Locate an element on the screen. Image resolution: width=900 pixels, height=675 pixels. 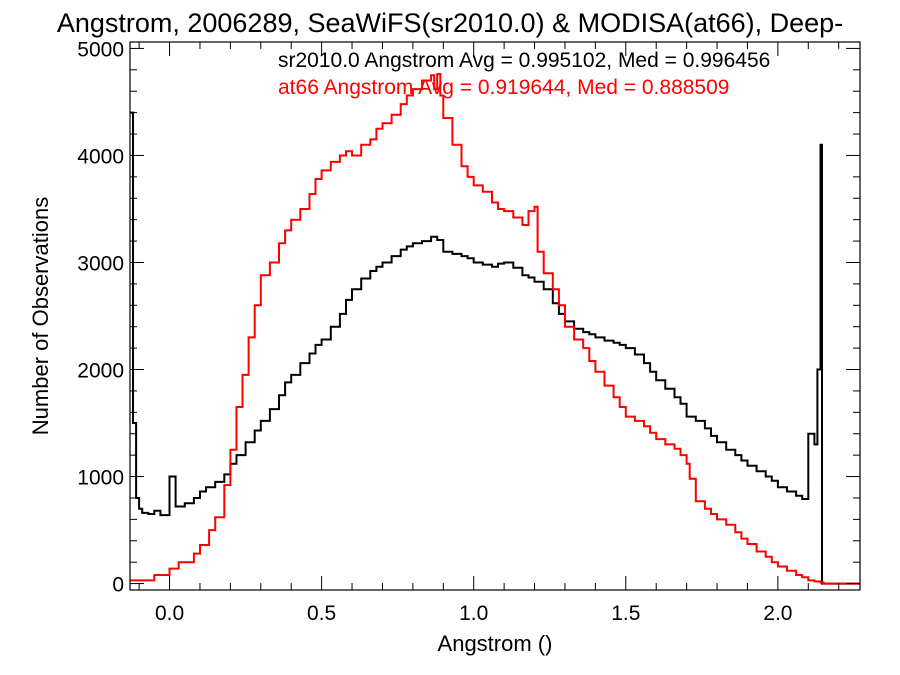
y-axis-label: Number of Observations is located at coordinates (40, 316).